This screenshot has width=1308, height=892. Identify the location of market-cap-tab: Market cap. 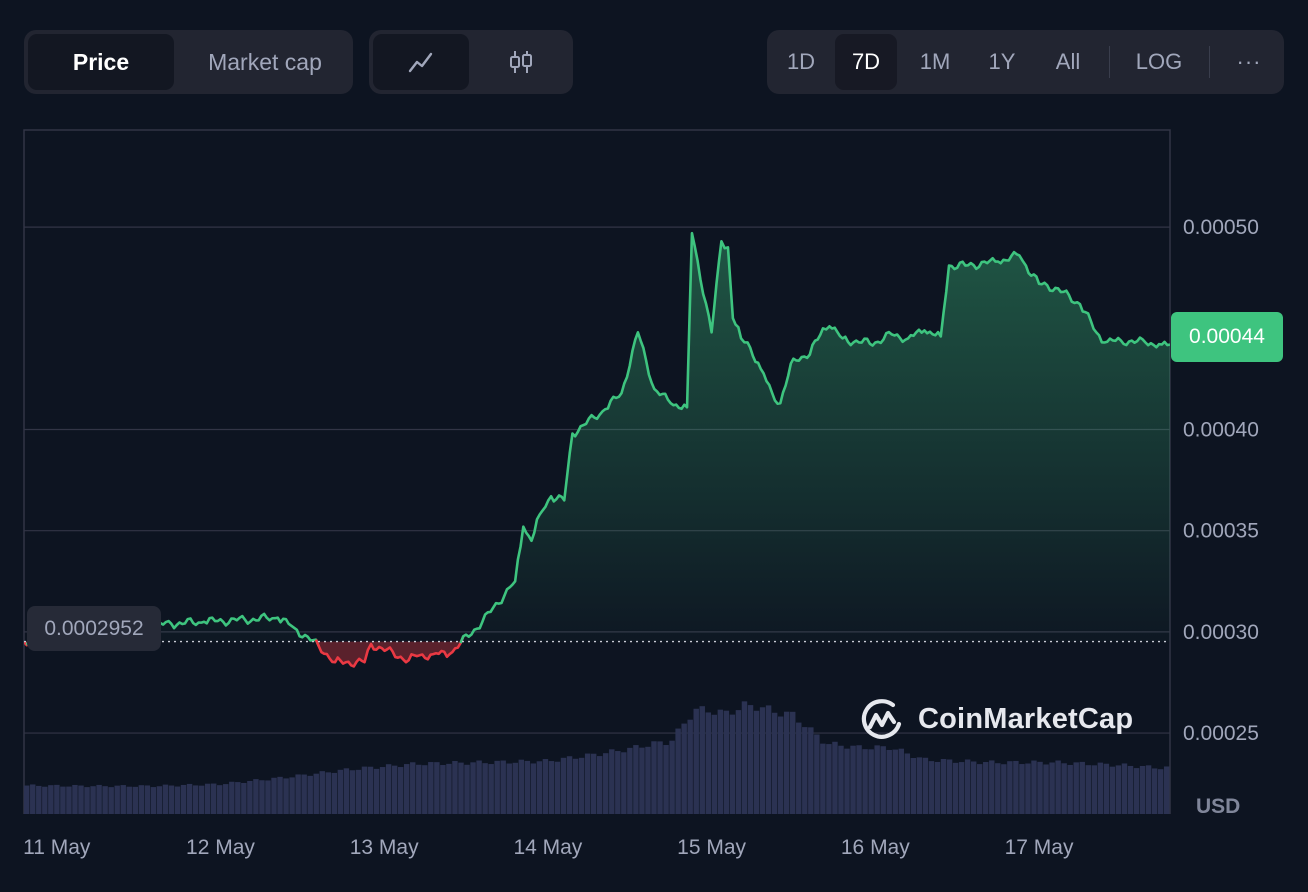
(265, 61).